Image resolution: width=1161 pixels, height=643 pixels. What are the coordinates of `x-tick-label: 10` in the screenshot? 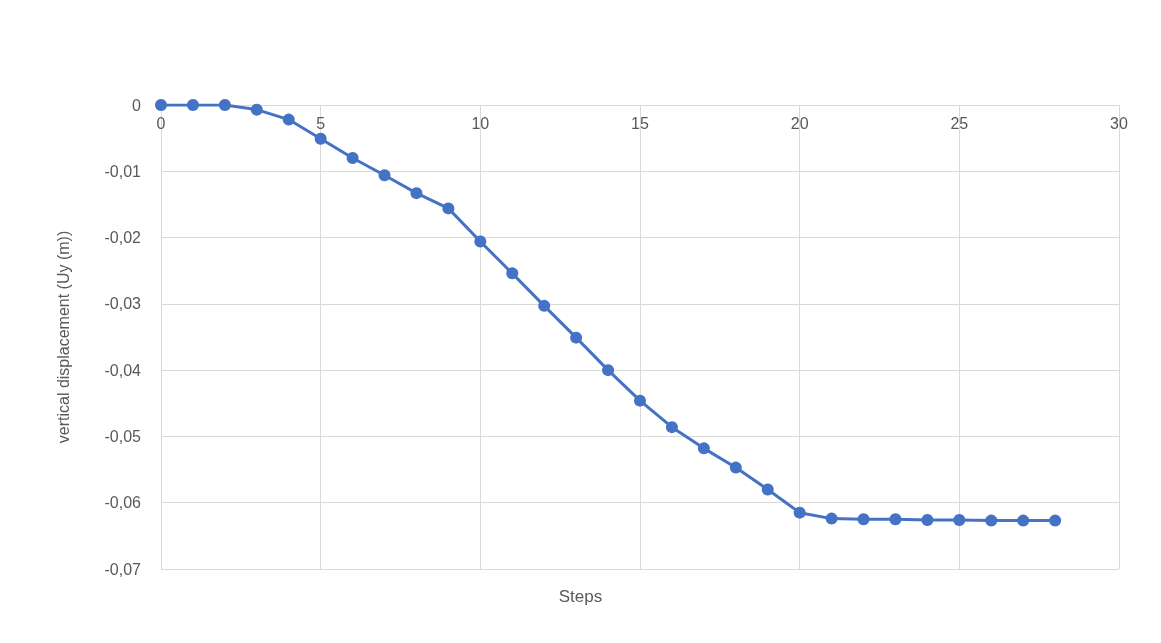 It's located at (480, 123).